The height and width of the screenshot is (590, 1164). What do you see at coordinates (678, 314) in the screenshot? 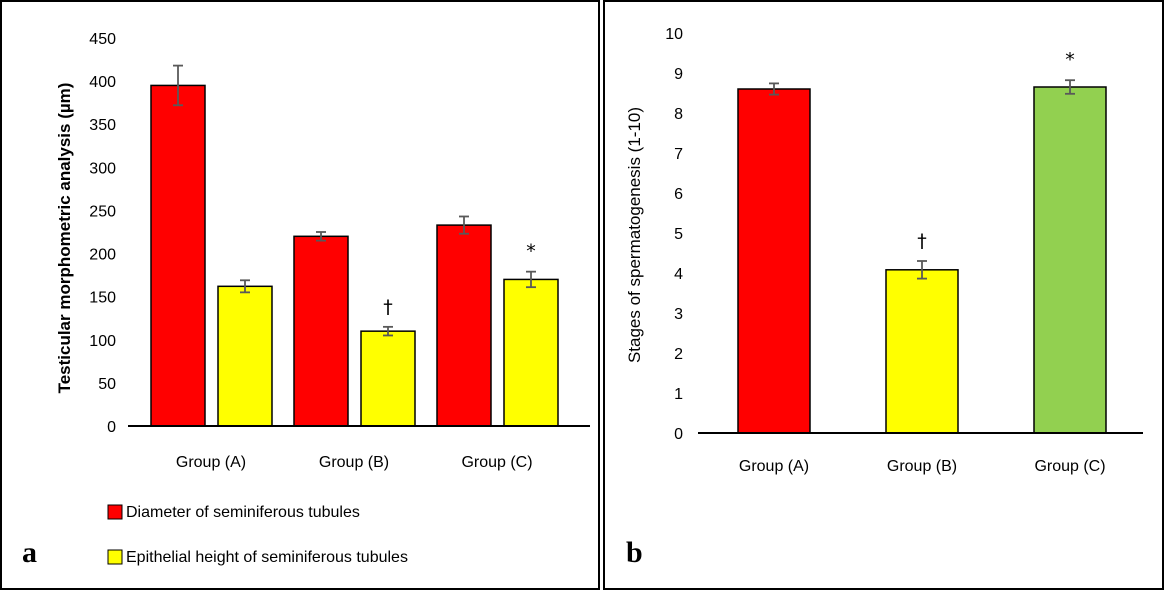
I see `panel-b-y-tick-label: 3` at bounding box center [678, 314].